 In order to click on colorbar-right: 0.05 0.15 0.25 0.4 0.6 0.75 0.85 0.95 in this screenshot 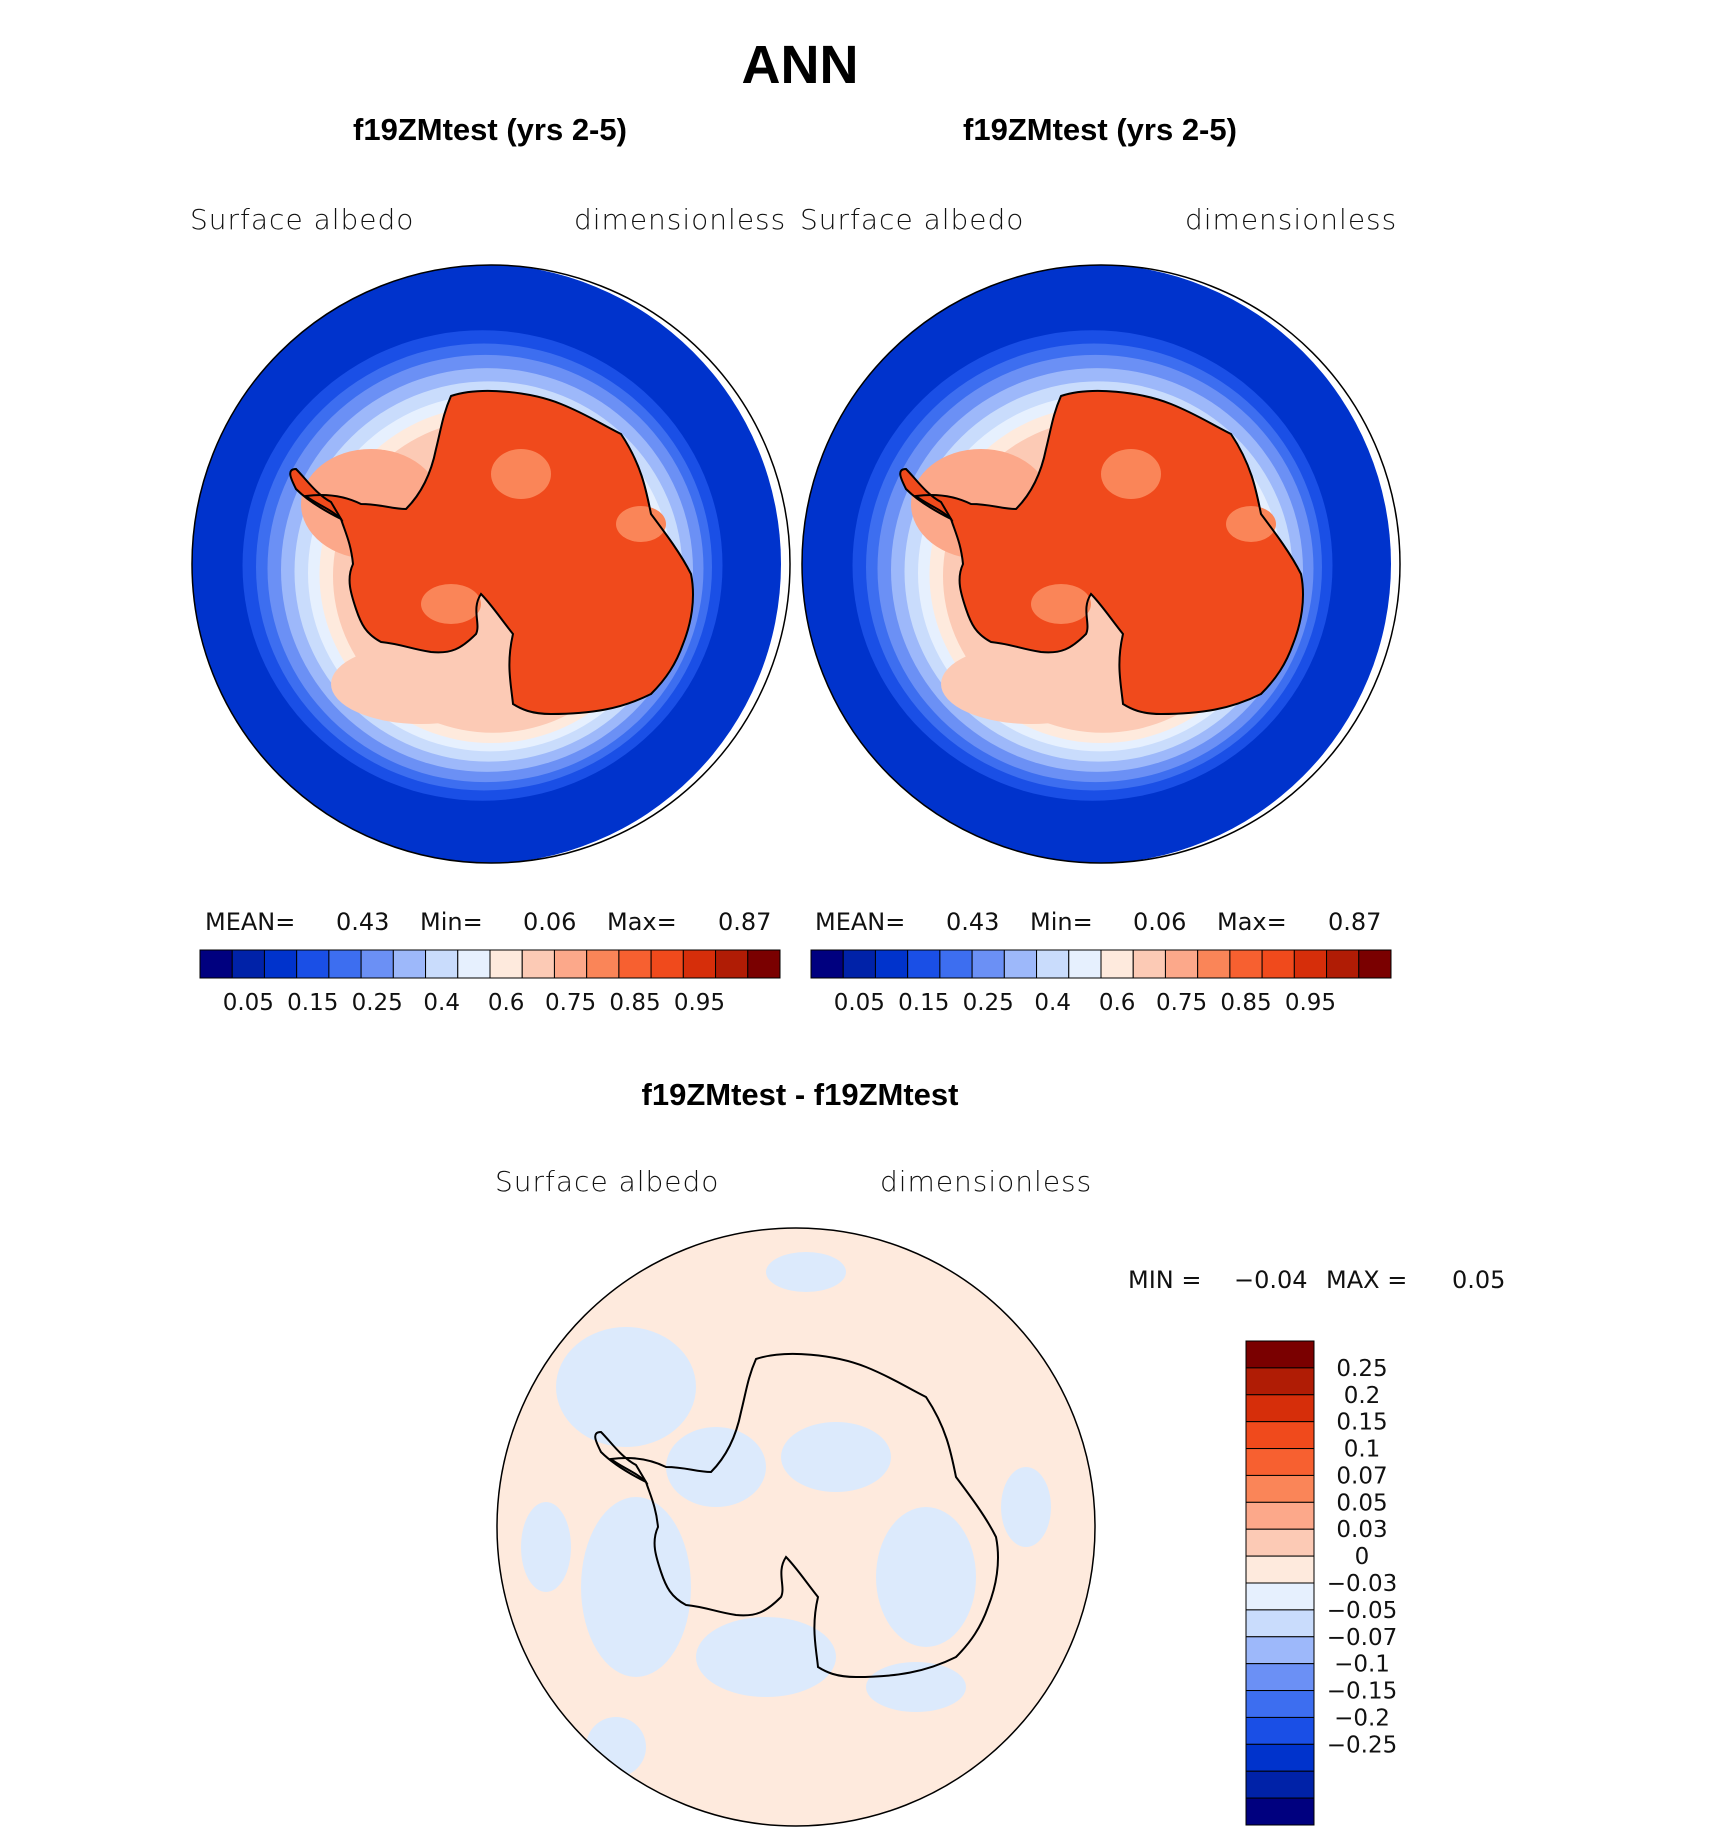, I will do `click(1101, 982)`.